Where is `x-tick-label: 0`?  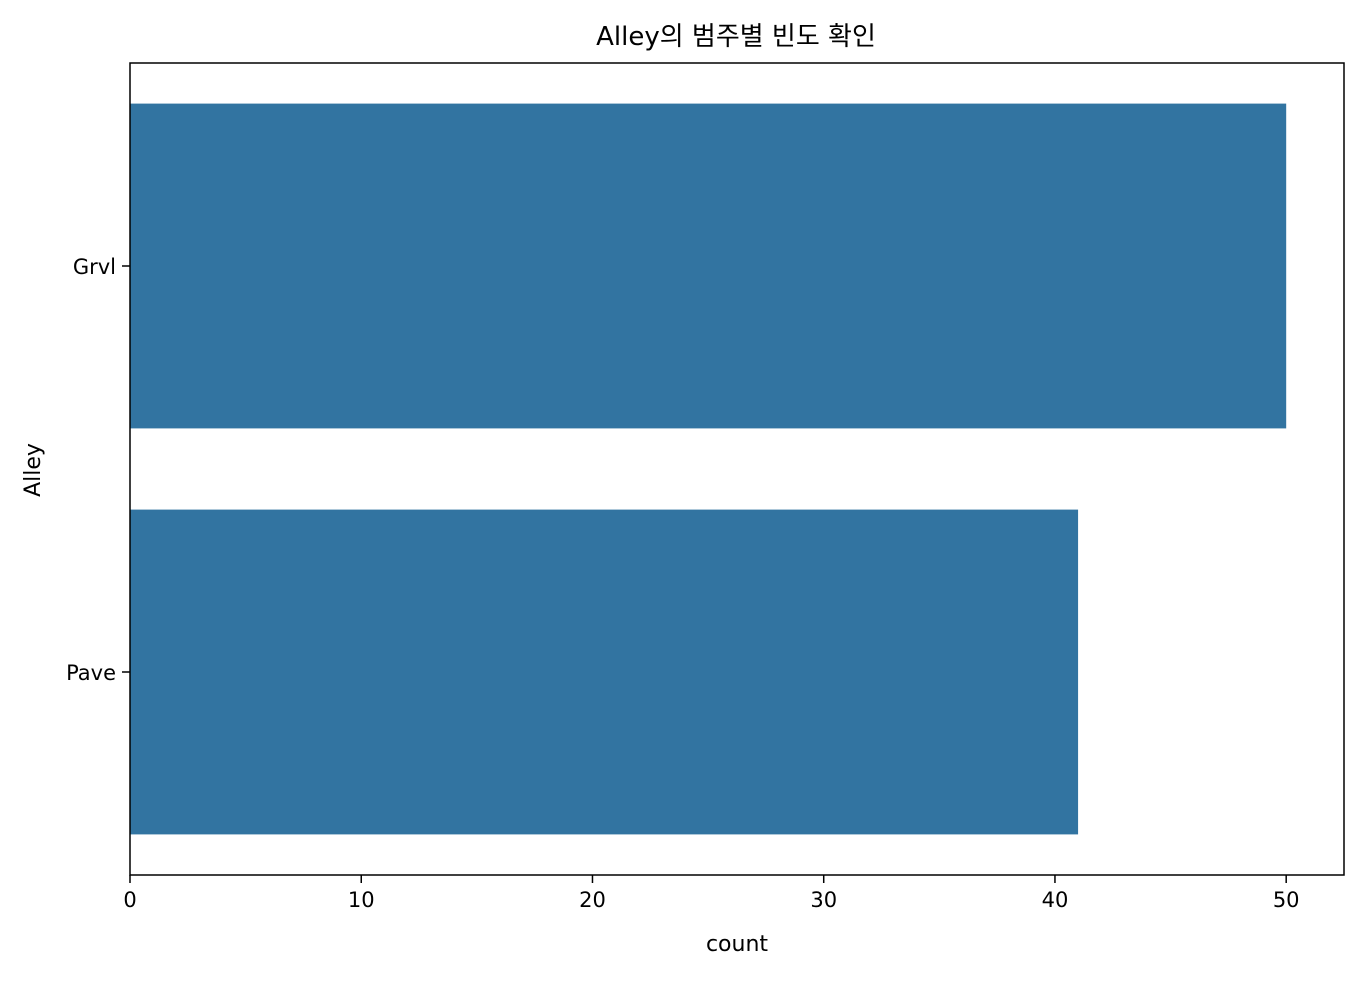 x-tick-label: 0 is located at coordinates (129, 900).